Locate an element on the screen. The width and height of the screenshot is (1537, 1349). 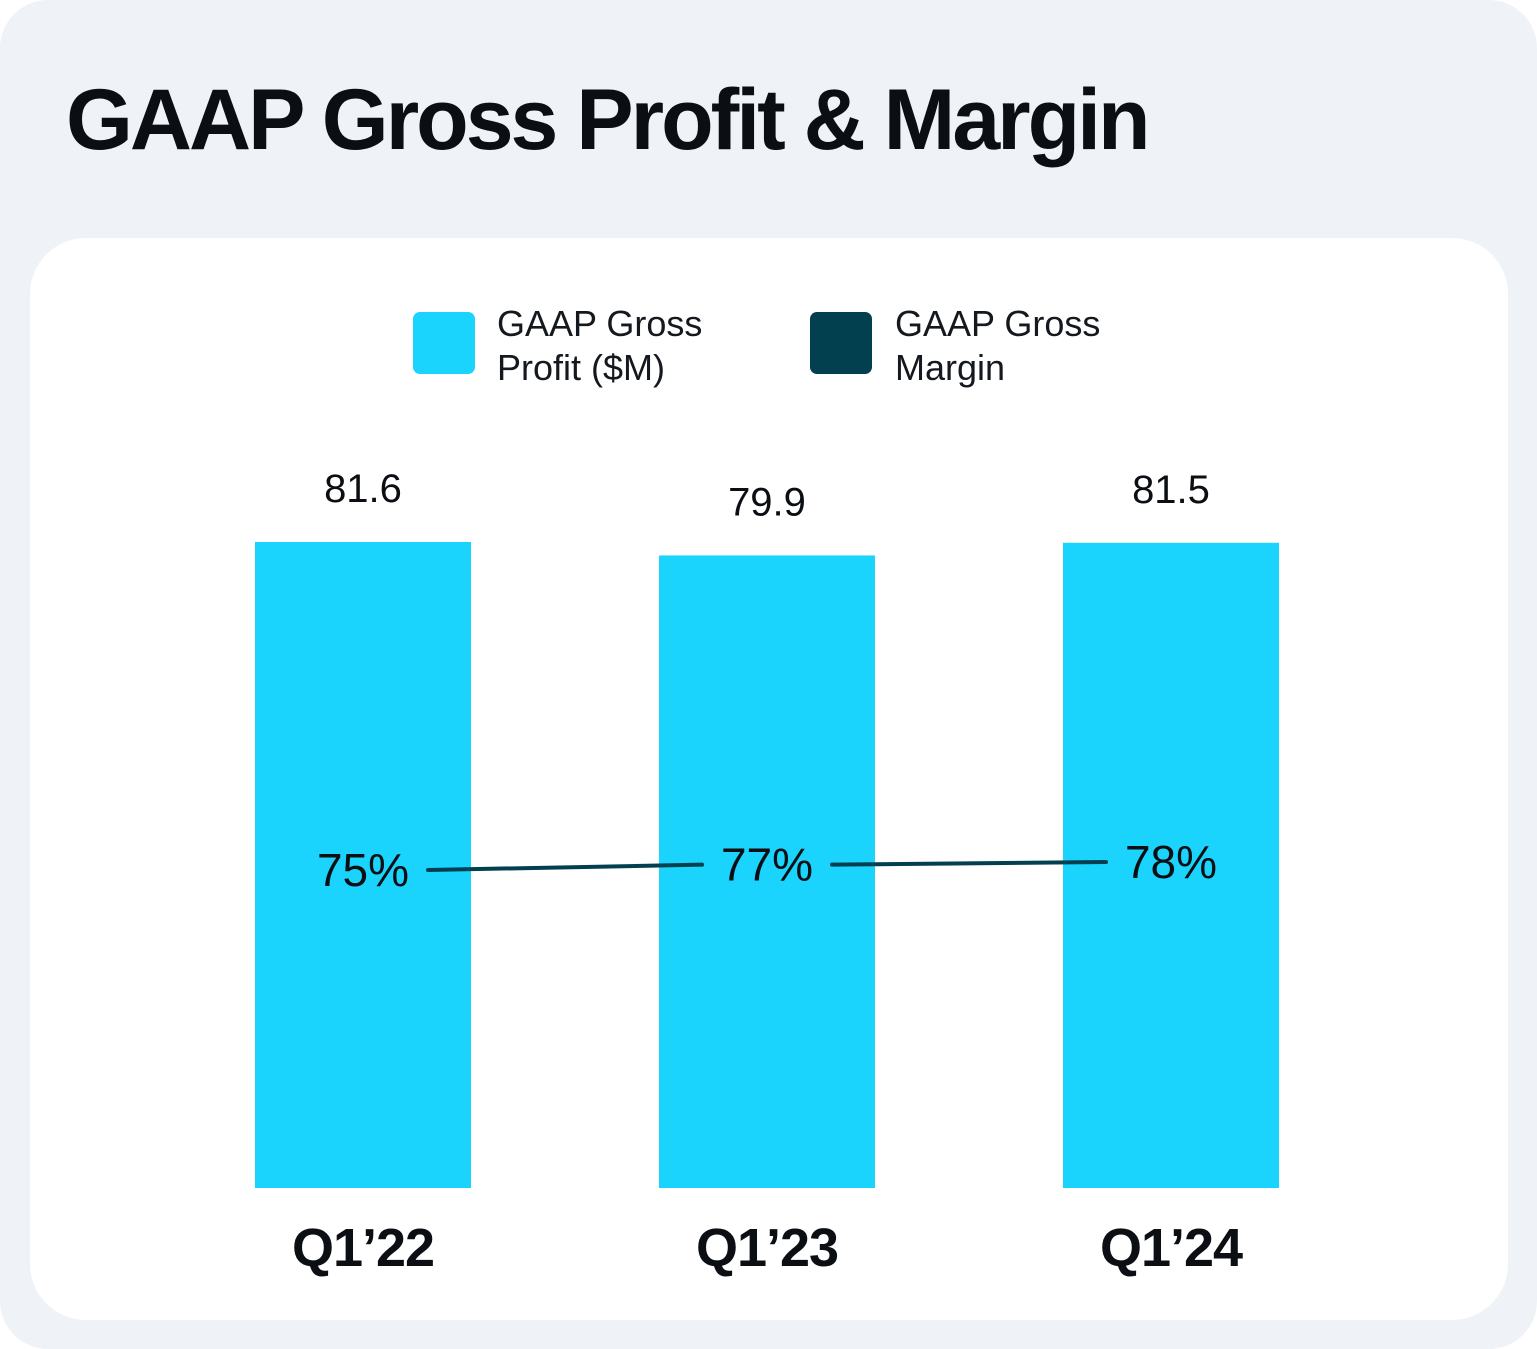
legend-label-gross-profit-line1: GAAP Gross is located at coordinates (599, 323).